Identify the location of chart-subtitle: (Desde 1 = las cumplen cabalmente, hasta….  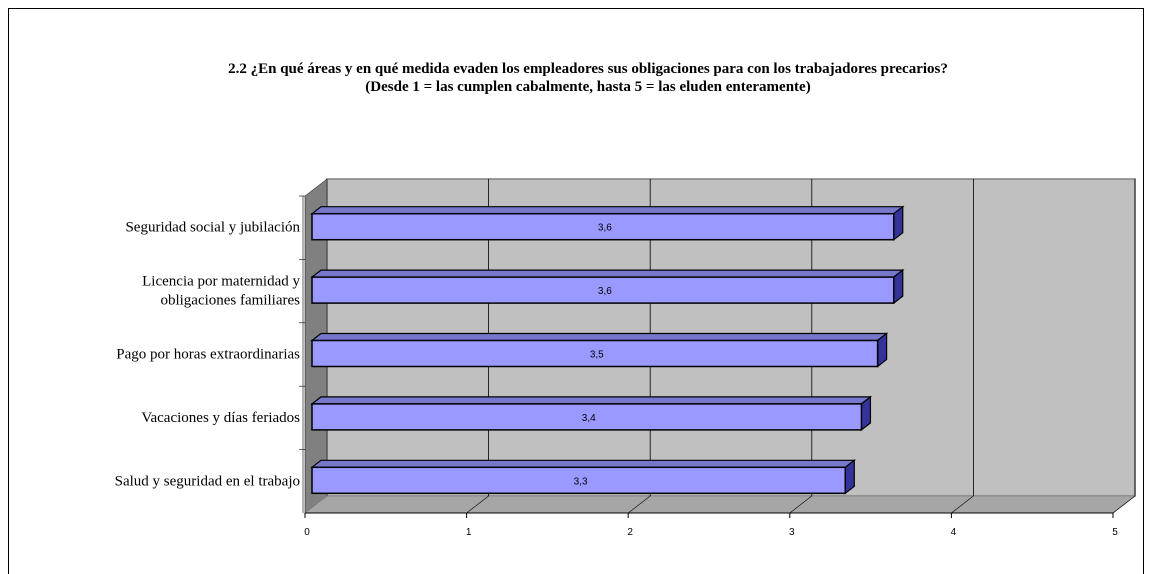
(588, 87).